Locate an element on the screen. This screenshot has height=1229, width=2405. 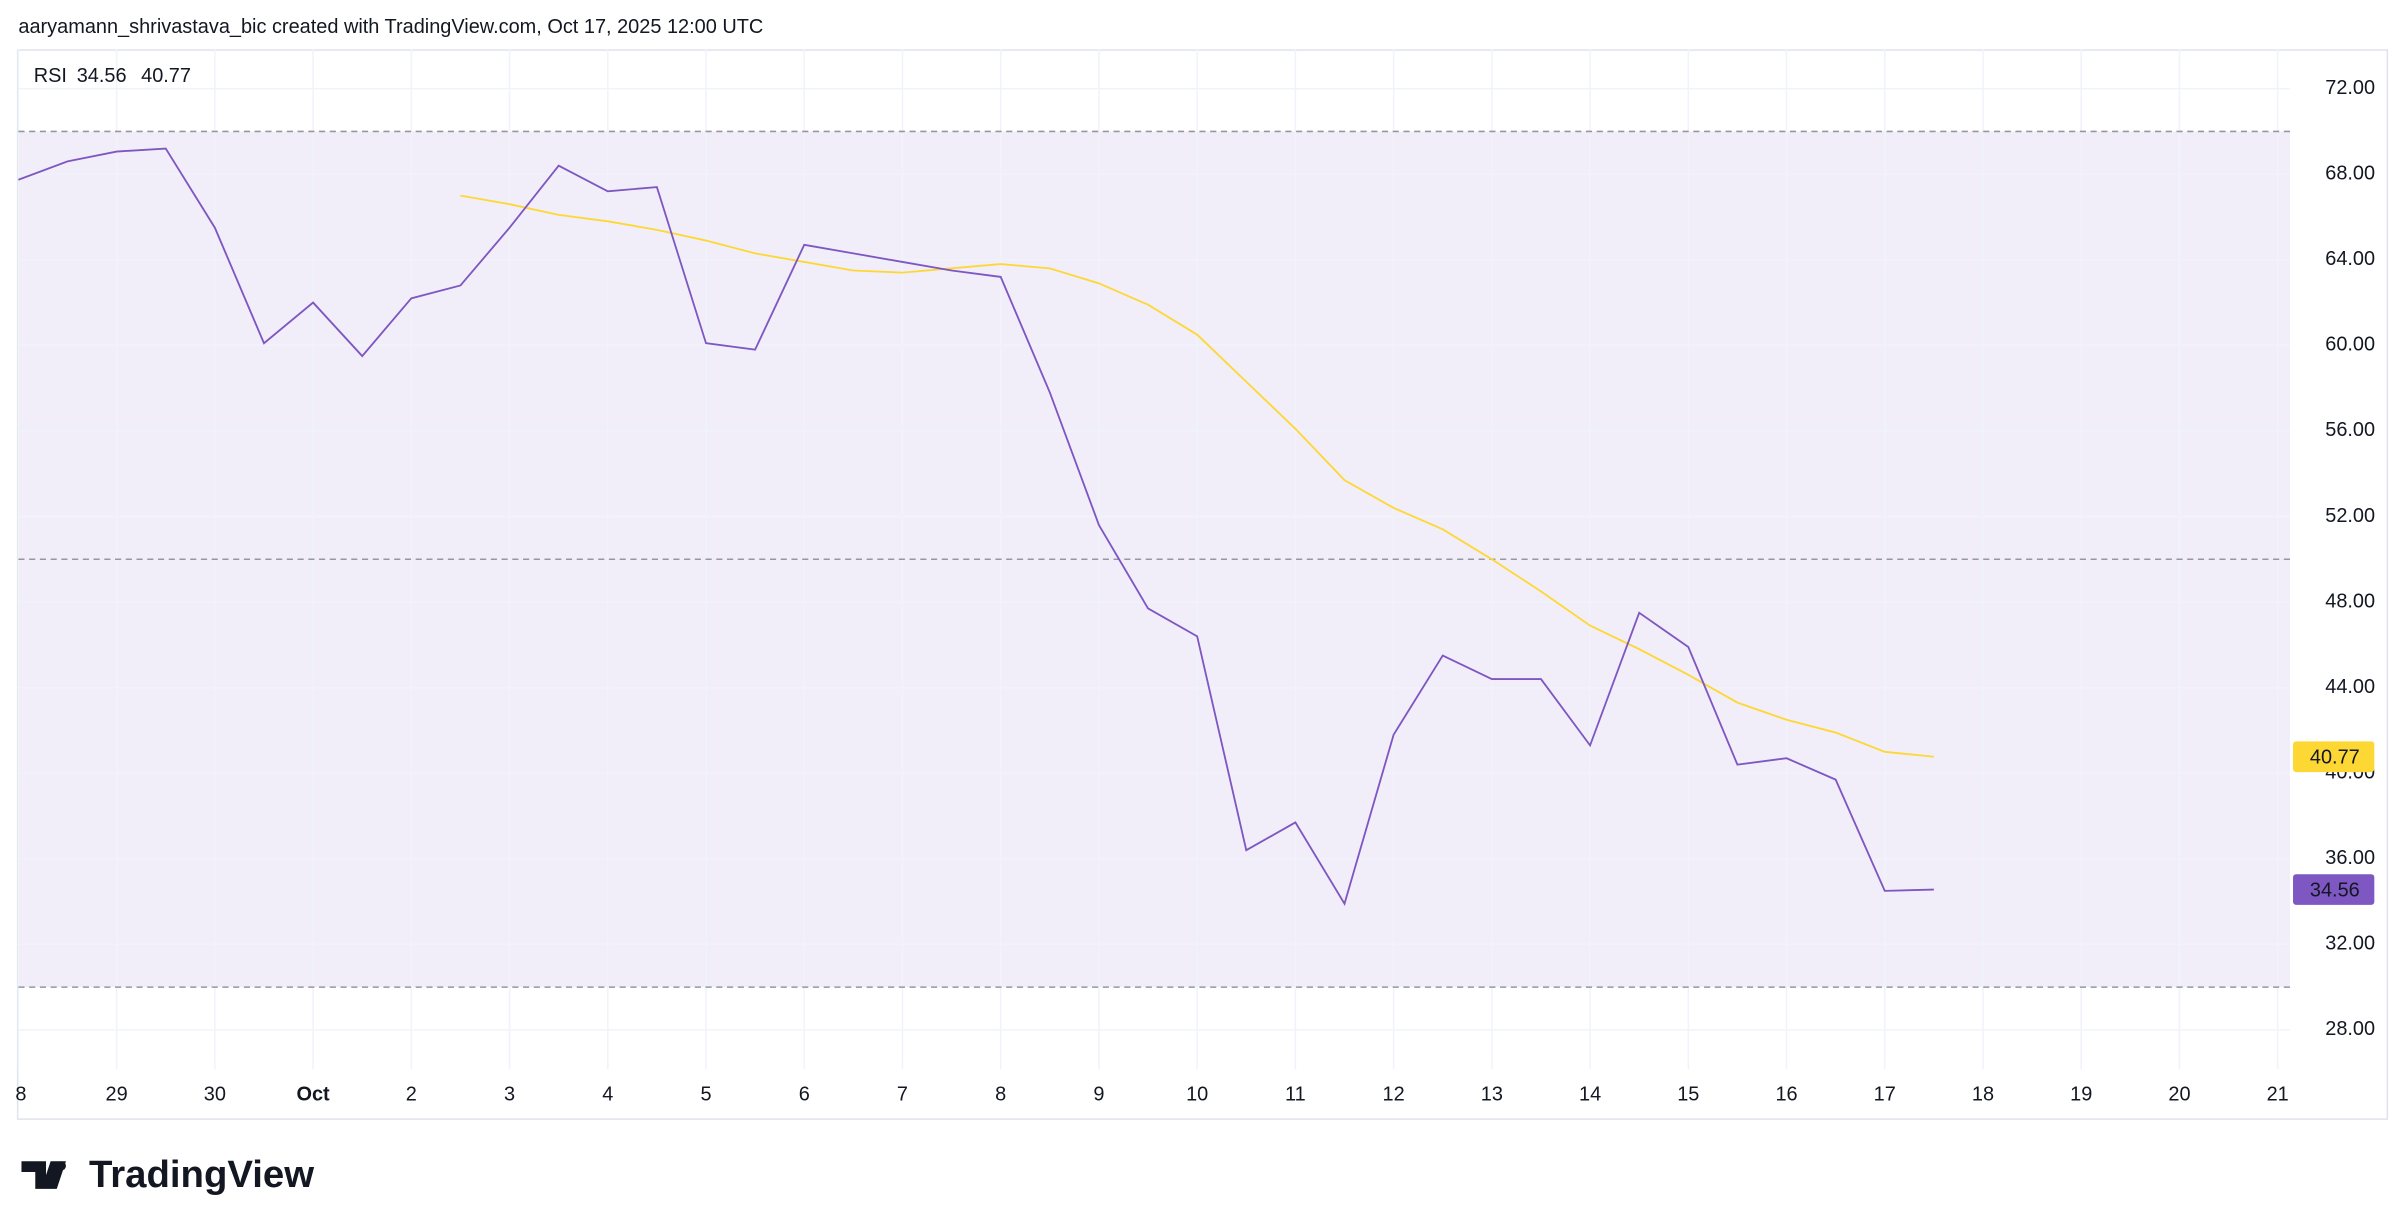
logo-dot is located at coordinates (61, 1166).